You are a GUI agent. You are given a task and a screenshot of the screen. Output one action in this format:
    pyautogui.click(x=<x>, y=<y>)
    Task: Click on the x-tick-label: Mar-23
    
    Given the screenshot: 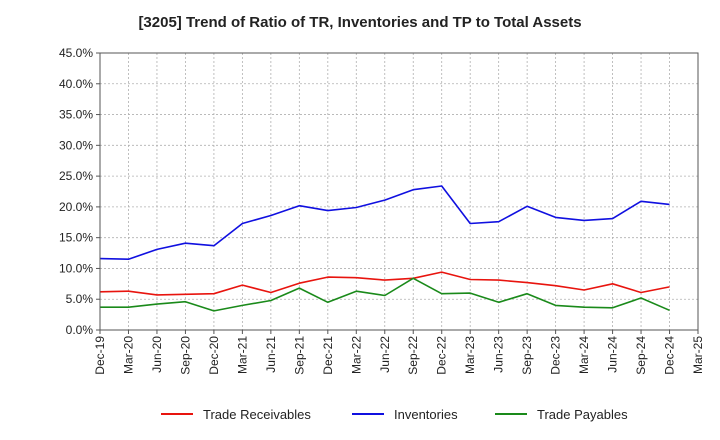 What is the action you would take?
    pyautogui.click(x=470, y=355)
    